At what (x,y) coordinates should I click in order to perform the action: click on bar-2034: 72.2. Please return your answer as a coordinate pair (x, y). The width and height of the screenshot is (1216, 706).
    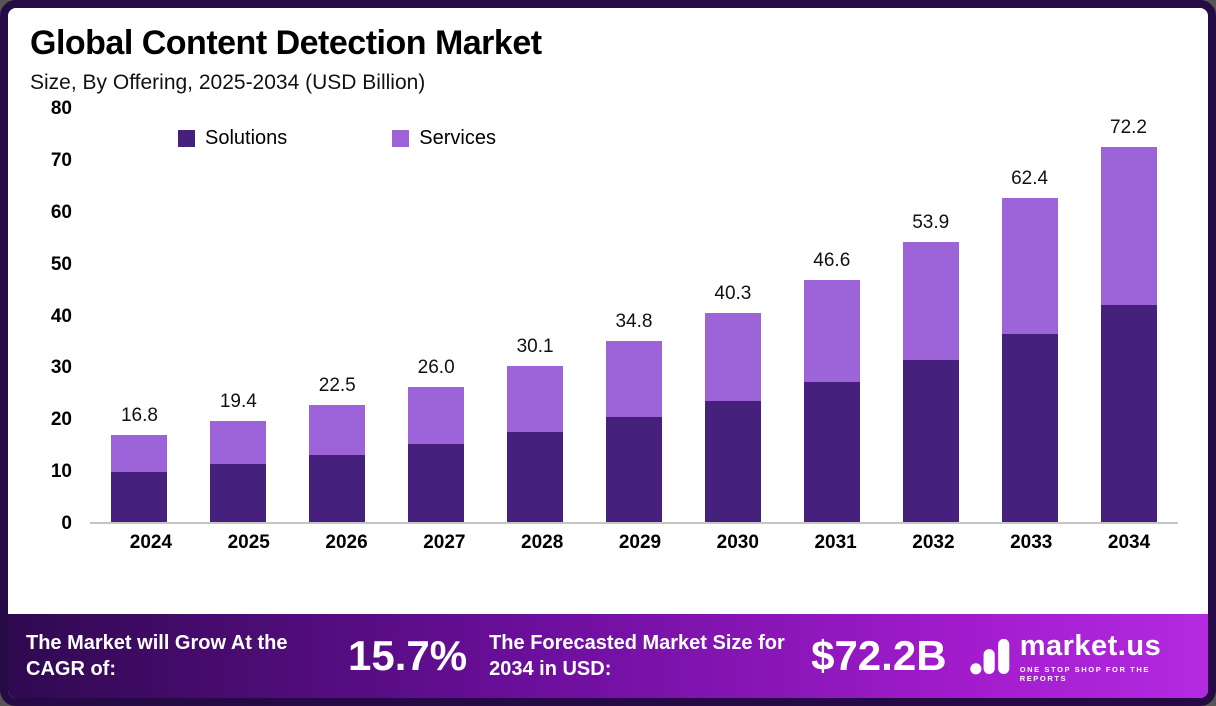
    Looking at the image, I should click on (1128, 319).